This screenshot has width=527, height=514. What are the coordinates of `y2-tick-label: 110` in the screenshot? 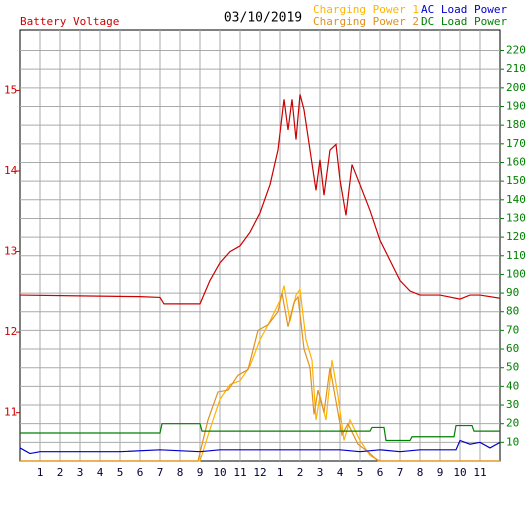 It's located at (516, 255).